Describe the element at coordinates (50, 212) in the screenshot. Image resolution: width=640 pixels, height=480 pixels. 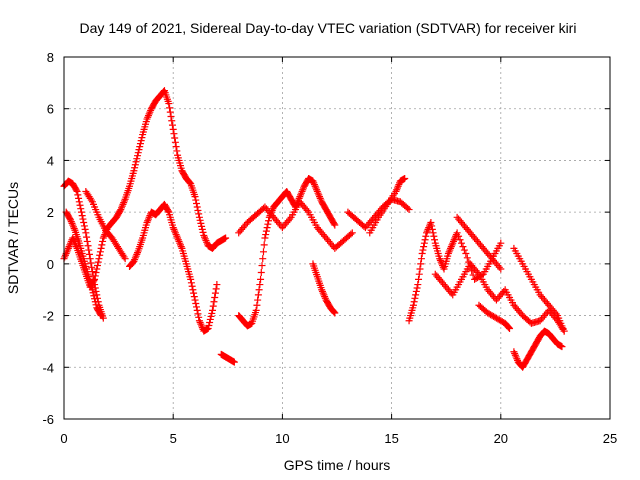
I see `y-tick-label: 2` at that location.